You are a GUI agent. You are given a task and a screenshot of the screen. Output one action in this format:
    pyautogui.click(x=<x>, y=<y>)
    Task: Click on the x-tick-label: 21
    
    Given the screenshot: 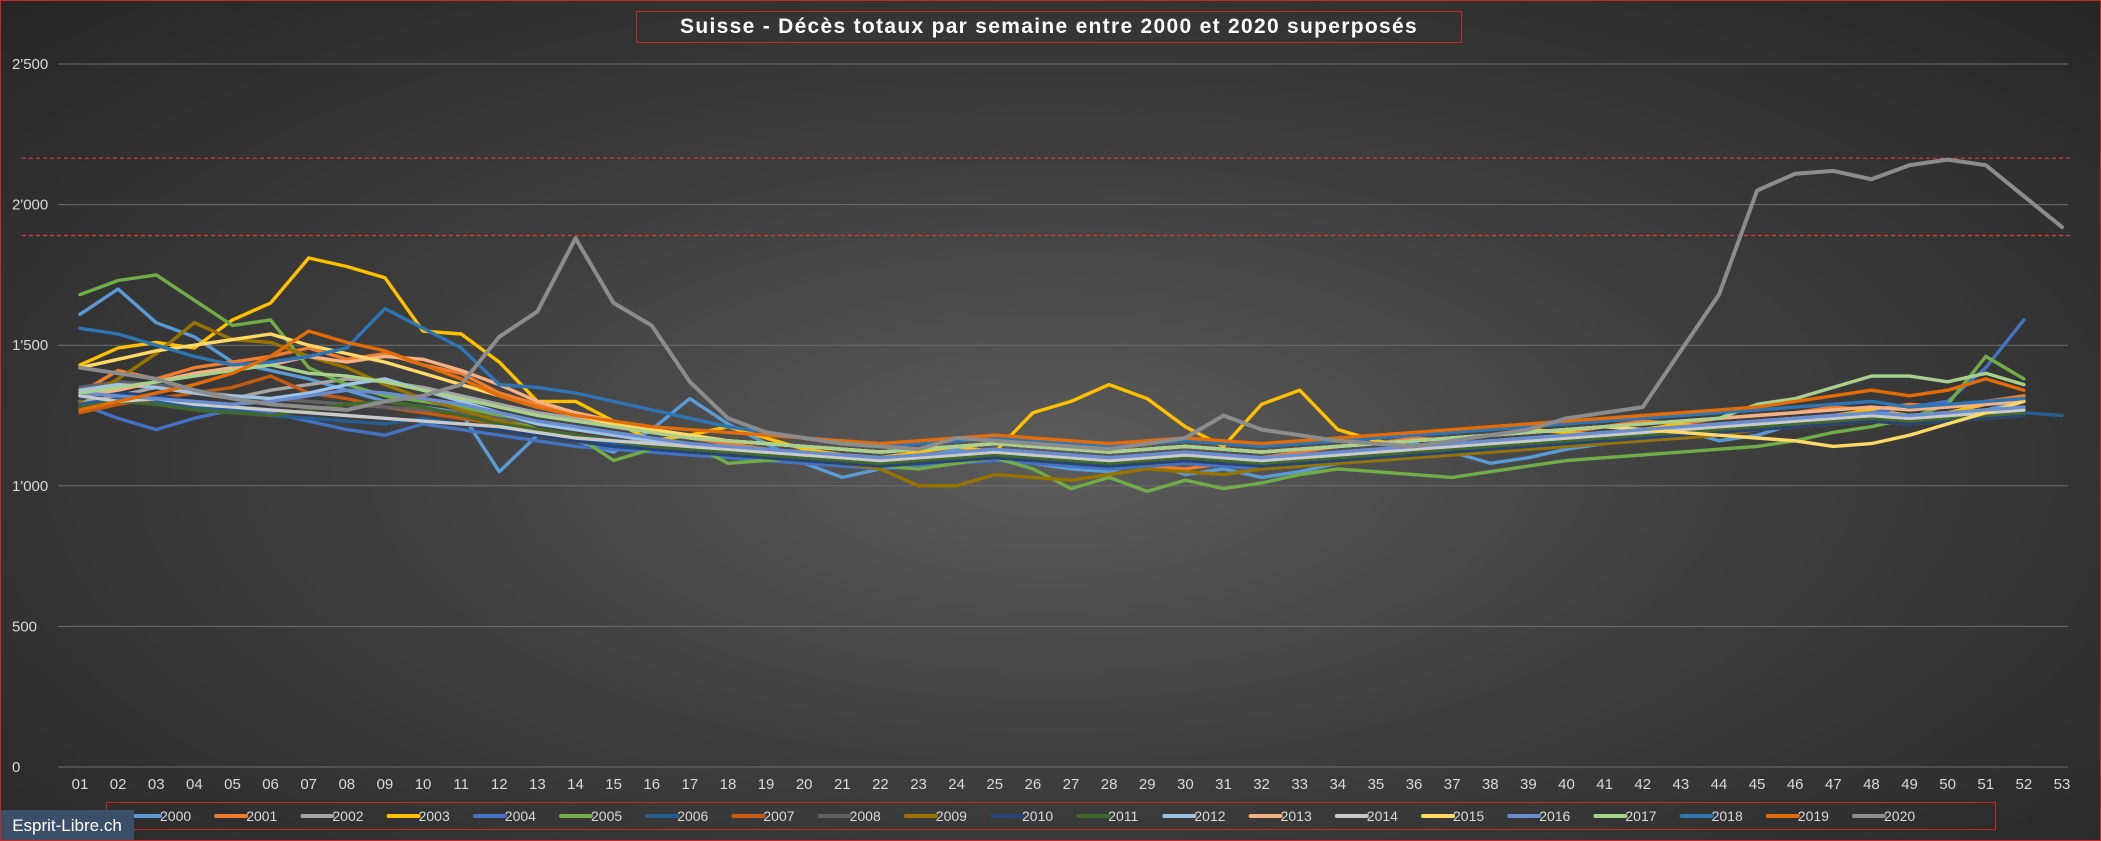 What is the action you would take?
    pyautogui.click(x=842, y=784)
    